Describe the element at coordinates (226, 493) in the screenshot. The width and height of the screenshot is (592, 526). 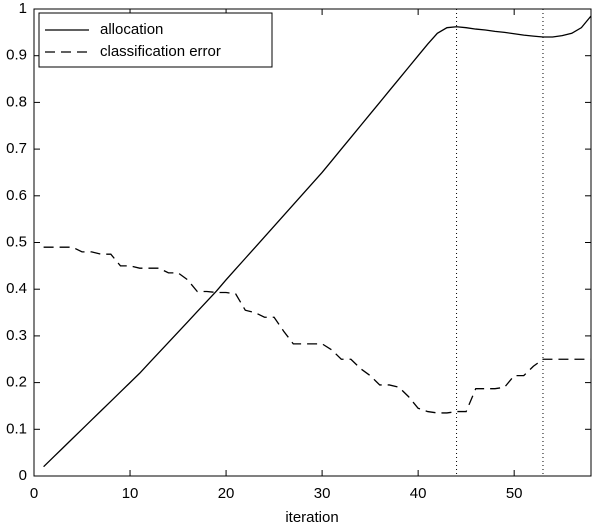
I see `x-tick-label: 20` at that location.